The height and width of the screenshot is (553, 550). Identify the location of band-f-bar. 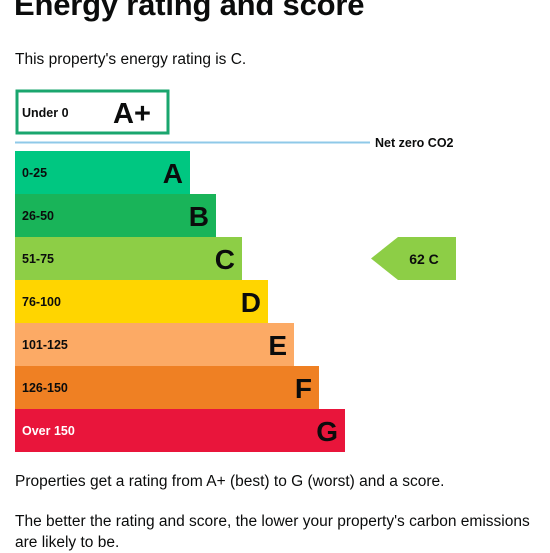
(167, 387).